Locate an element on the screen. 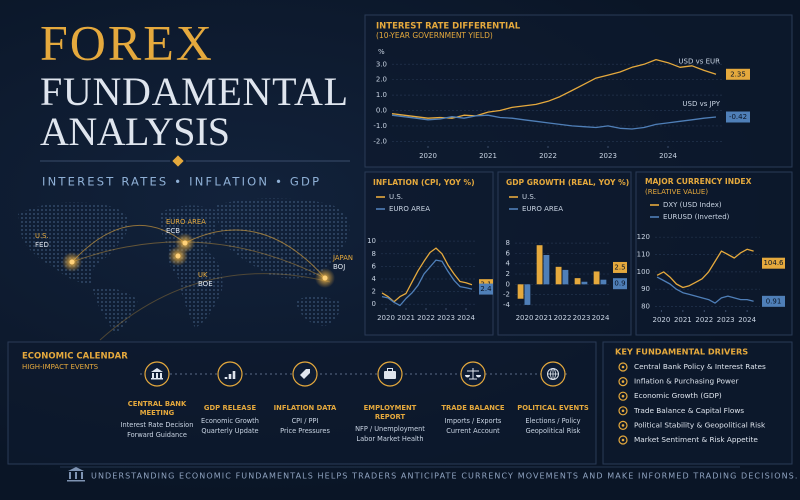 The image size is (800, 500). chart-subtitle: (RELATIVE VALUE) is located at coordinates (676, 192).